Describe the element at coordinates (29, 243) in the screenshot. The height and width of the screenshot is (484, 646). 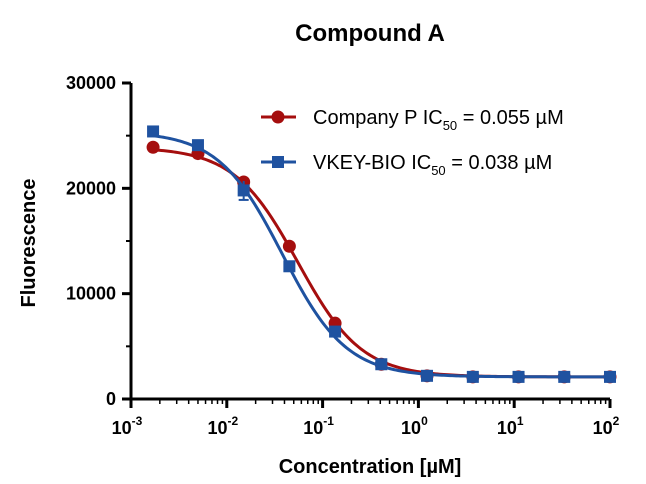
I see `y-axis-label: Fluorescence` at that location.